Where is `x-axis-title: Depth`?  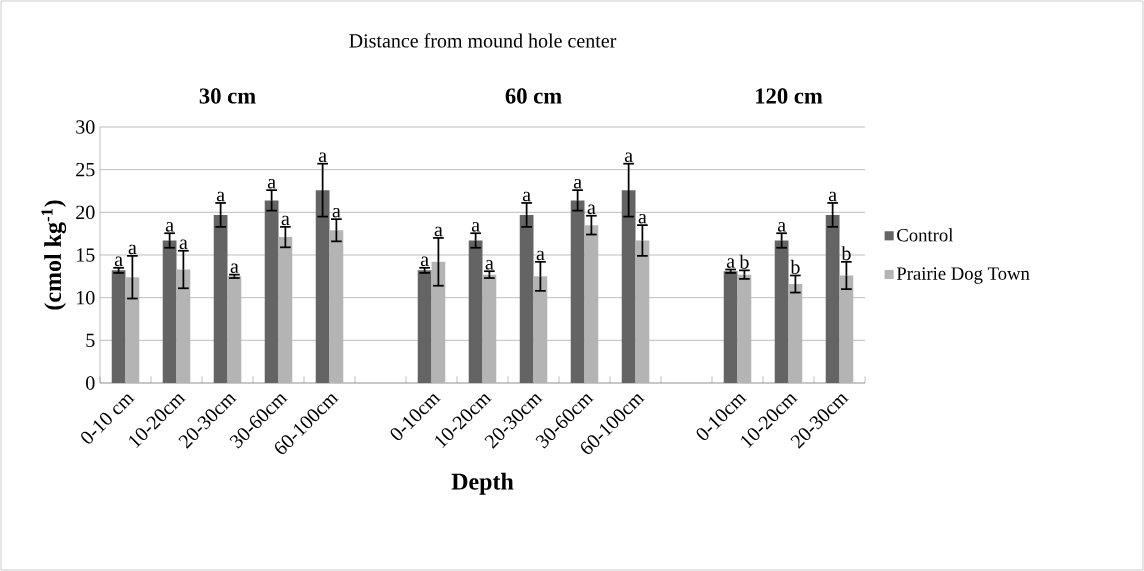
x-axis-title: Depth is located at coordinates (482, 483).